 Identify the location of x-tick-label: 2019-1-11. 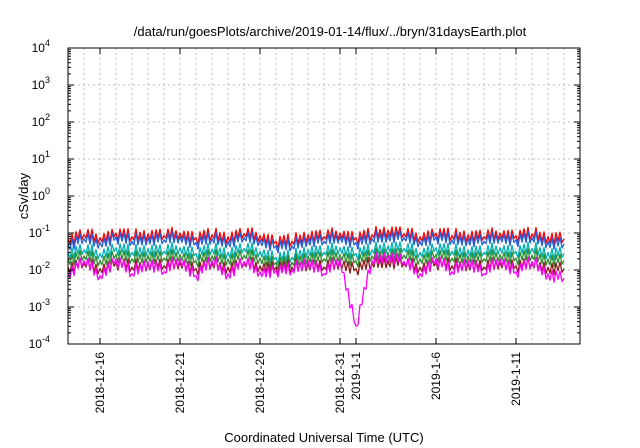
(516, 379).